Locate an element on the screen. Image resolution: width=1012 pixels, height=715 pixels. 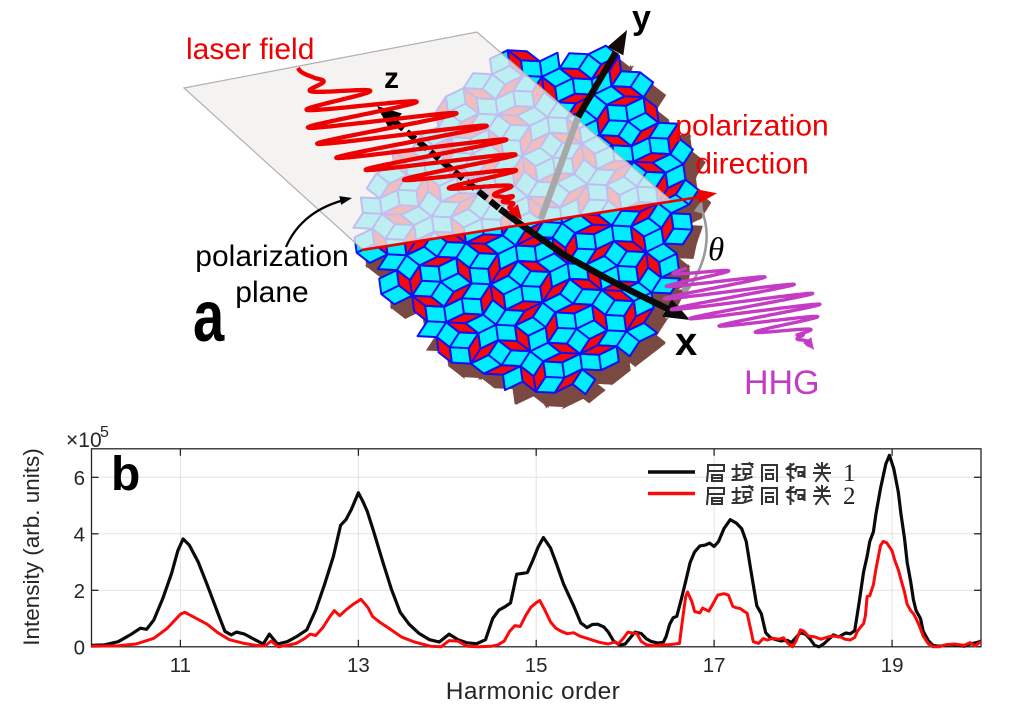
svg-text: HHG is located at coordinates (782, 383).